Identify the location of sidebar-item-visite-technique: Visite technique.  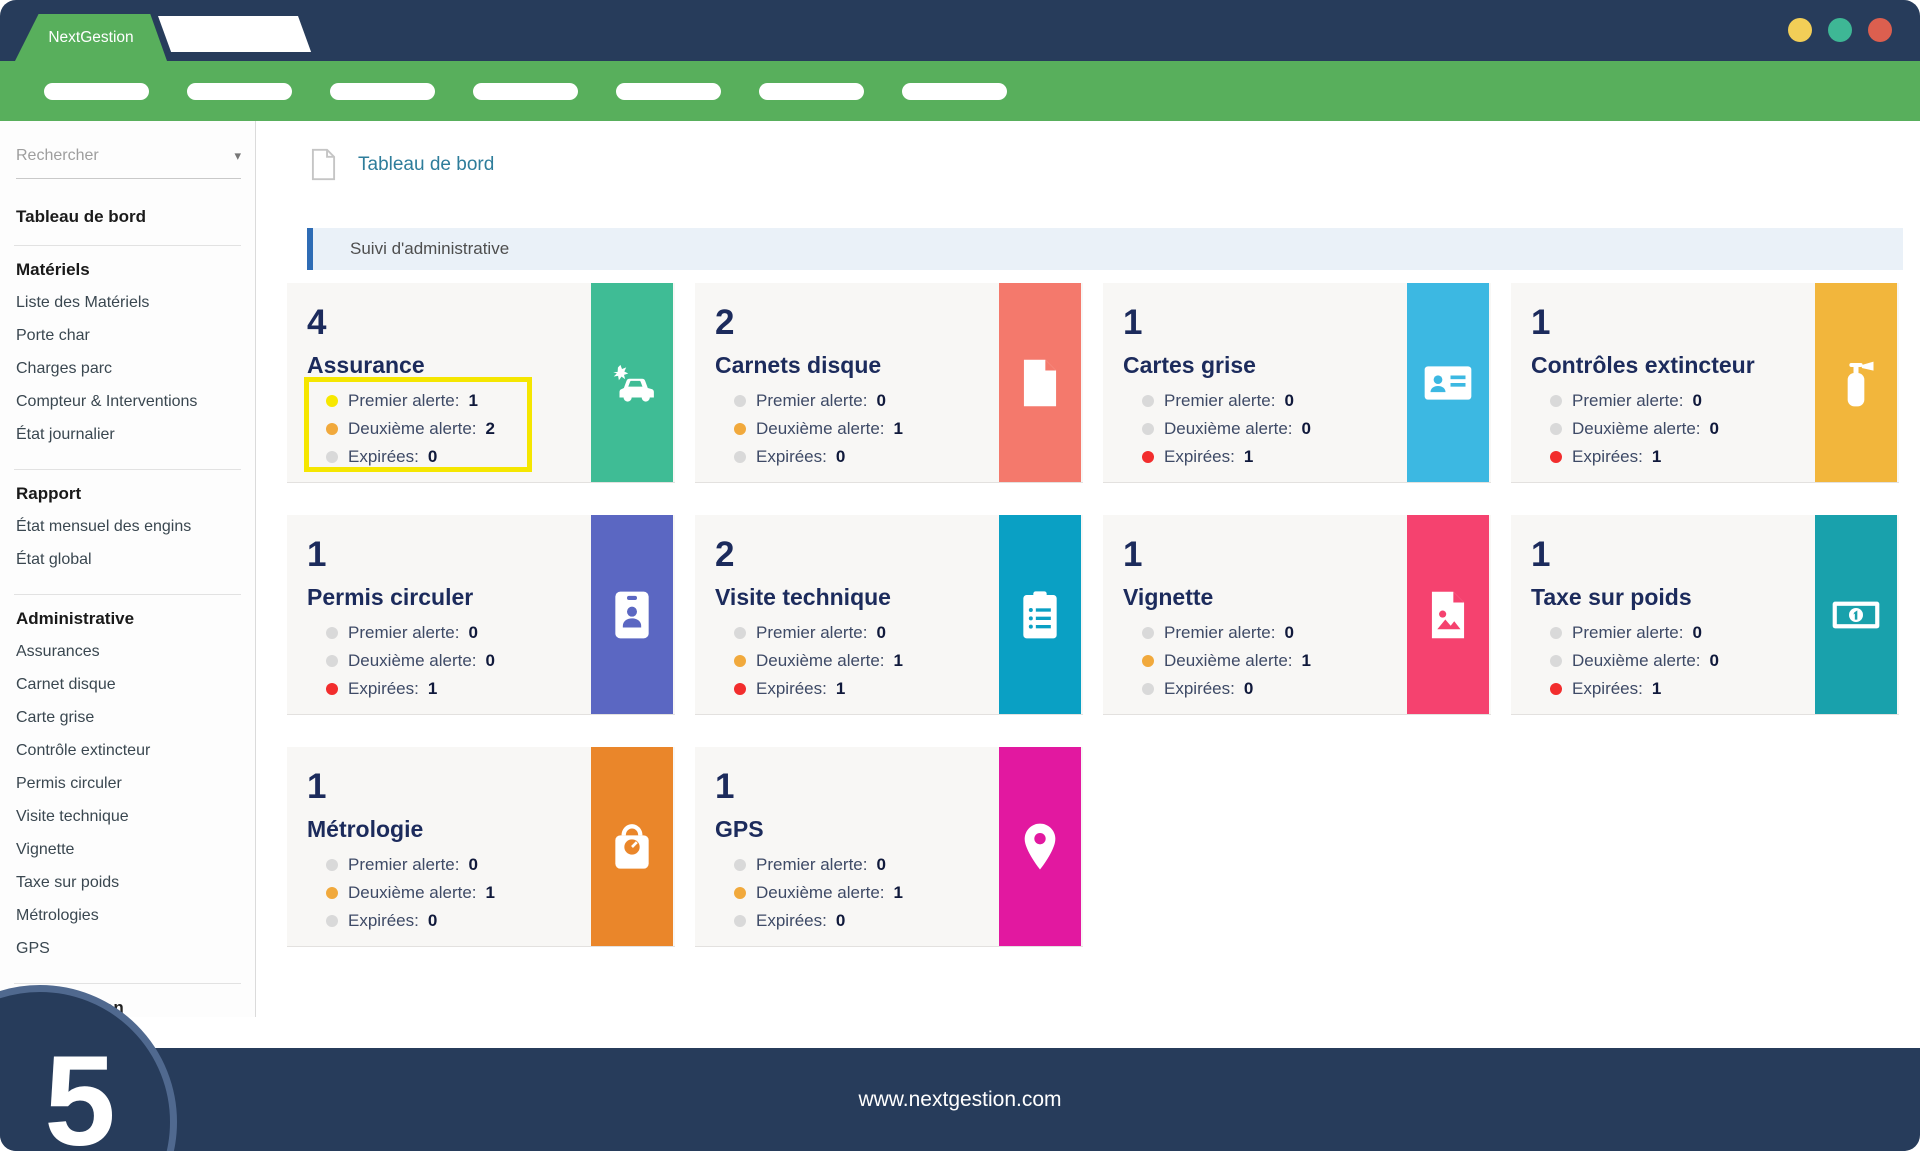
(72, 816).